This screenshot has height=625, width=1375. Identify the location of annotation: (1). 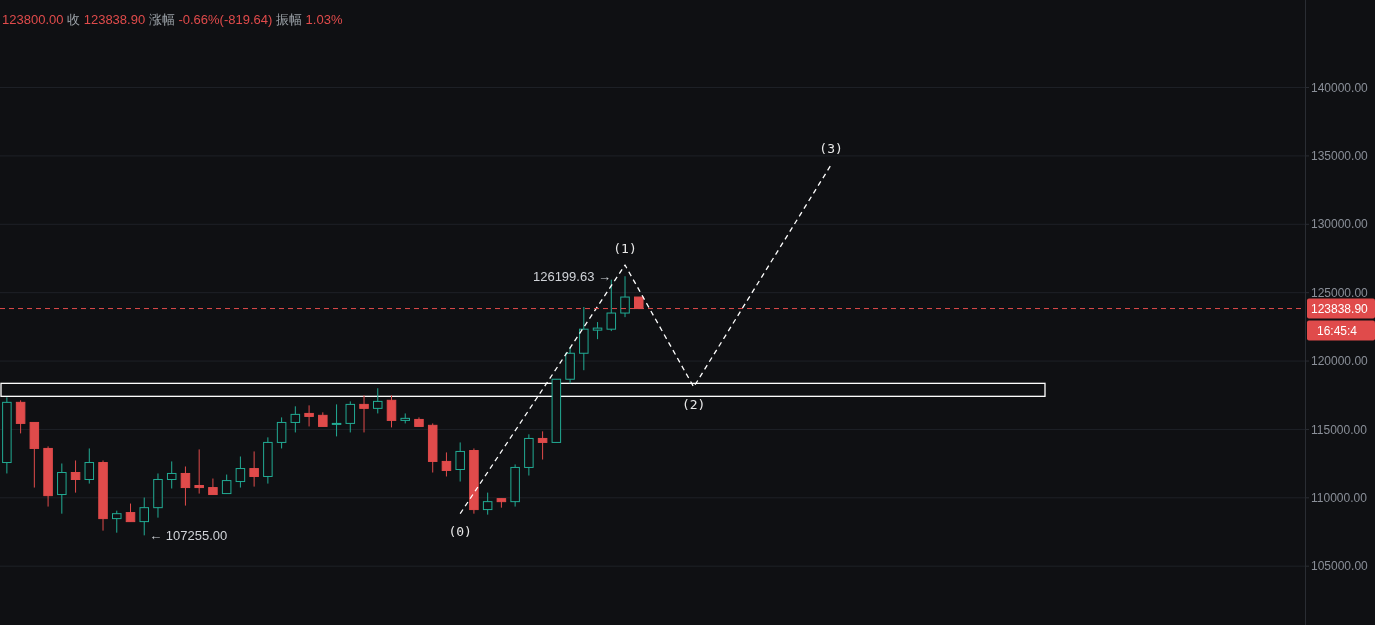
(625, 249).